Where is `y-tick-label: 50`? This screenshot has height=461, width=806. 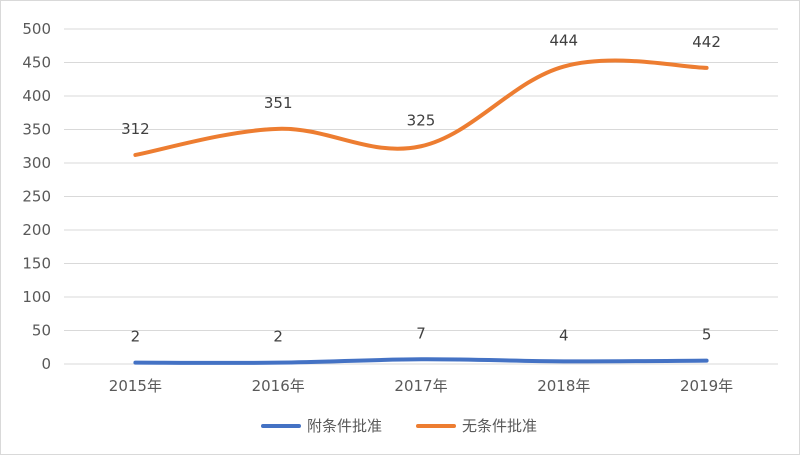 y-tick-label: 50 is located at coordinates (41, 331).